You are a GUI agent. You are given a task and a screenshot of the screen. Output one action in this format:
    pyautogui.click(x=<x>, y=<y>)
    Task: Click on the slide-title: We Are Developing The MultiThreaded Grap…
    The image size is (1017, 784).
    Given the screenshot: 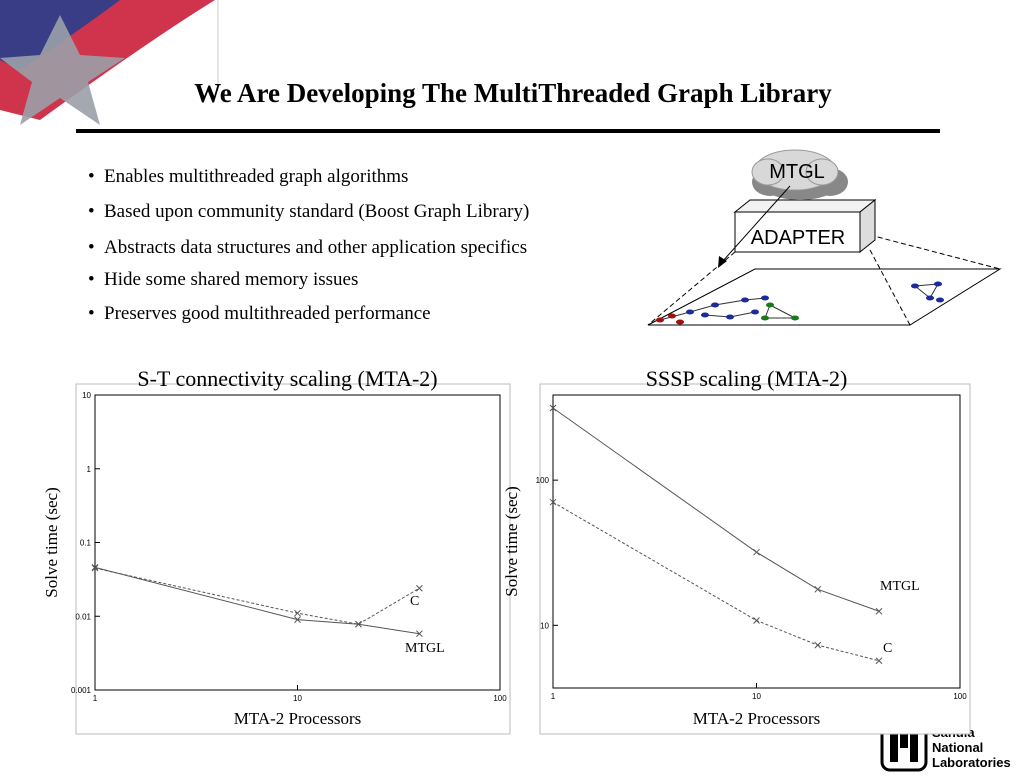 What is the action you would take?
    pyautogui.click(x=513, y=93)
    